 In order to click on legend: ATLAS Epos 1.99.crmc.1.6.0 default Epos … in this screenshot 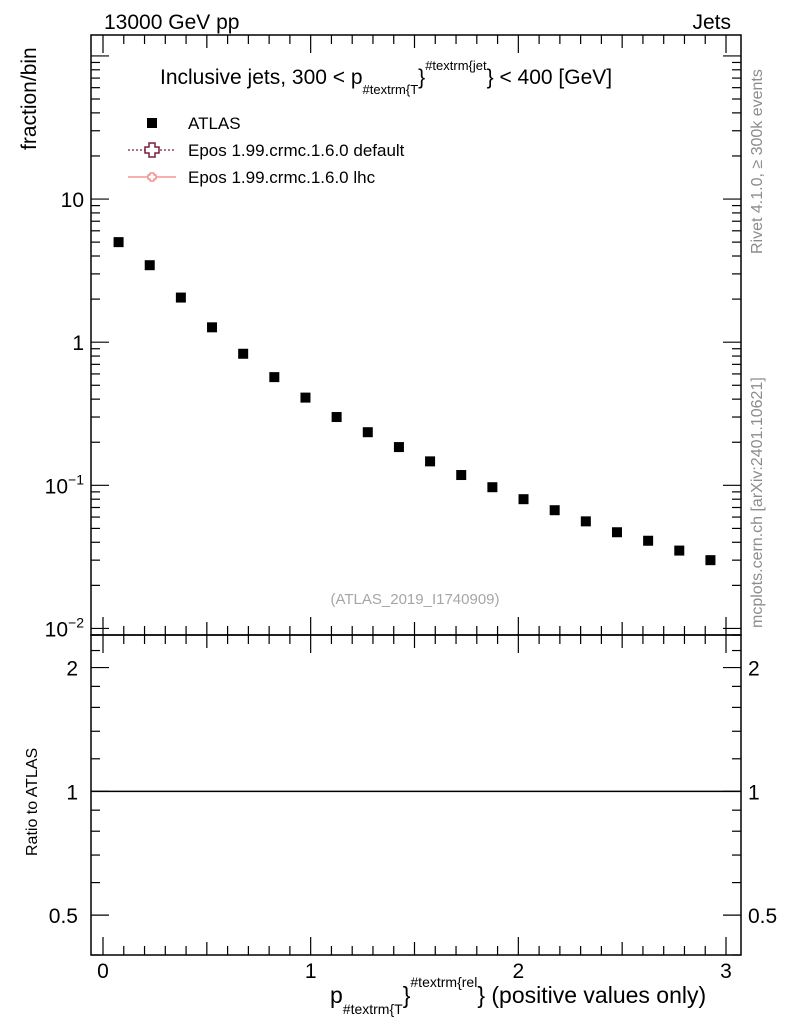, I will do `click(266, 150)`.